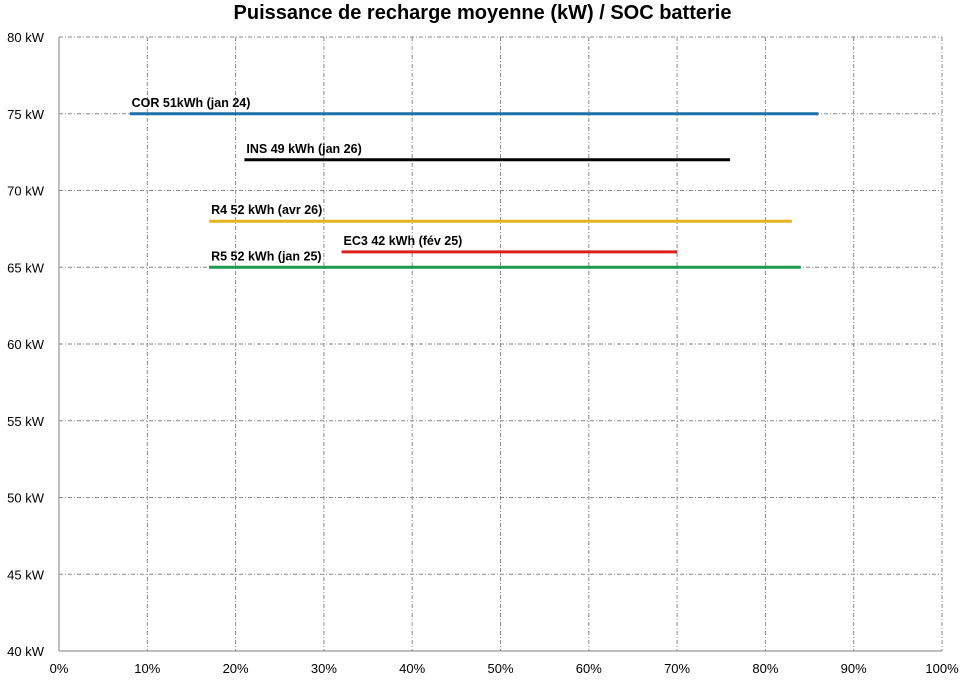 This screenshot has width=965, height=684. What do you see at coordinates (403, 241) in the screenshot?
I see `series-label: EC3 42 kWh (fév 25)` at bounding box center [403, 241].